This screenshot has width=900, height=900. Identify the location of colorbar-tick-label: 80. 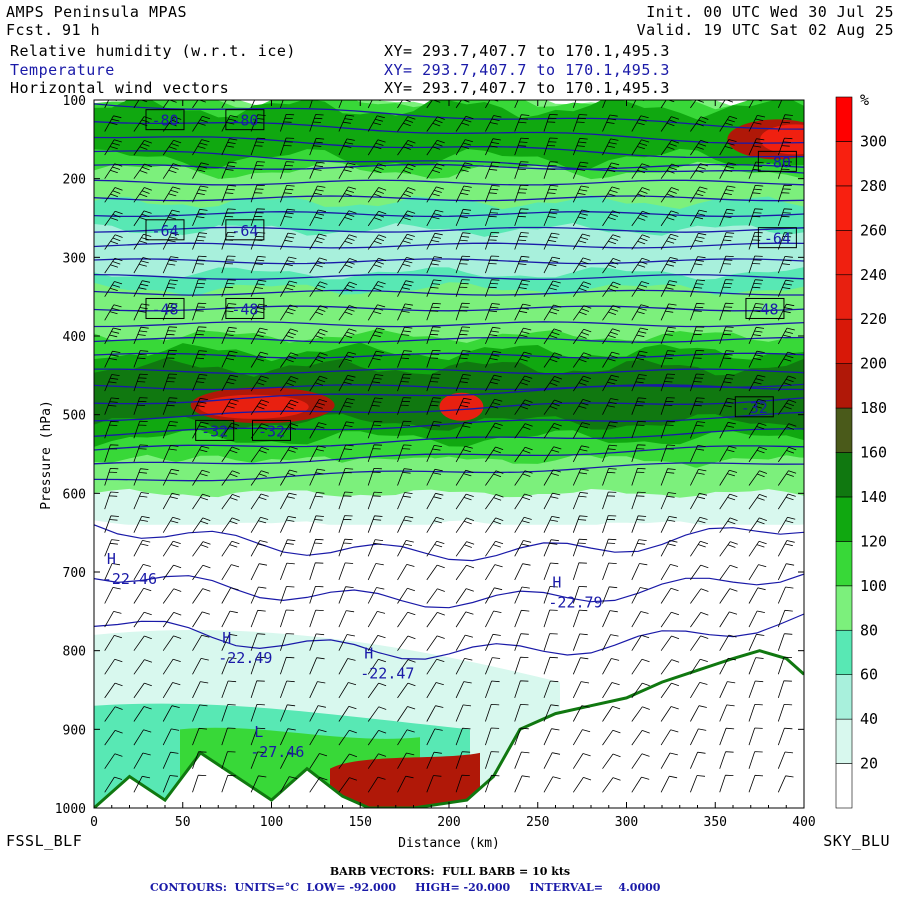
(869, 630).